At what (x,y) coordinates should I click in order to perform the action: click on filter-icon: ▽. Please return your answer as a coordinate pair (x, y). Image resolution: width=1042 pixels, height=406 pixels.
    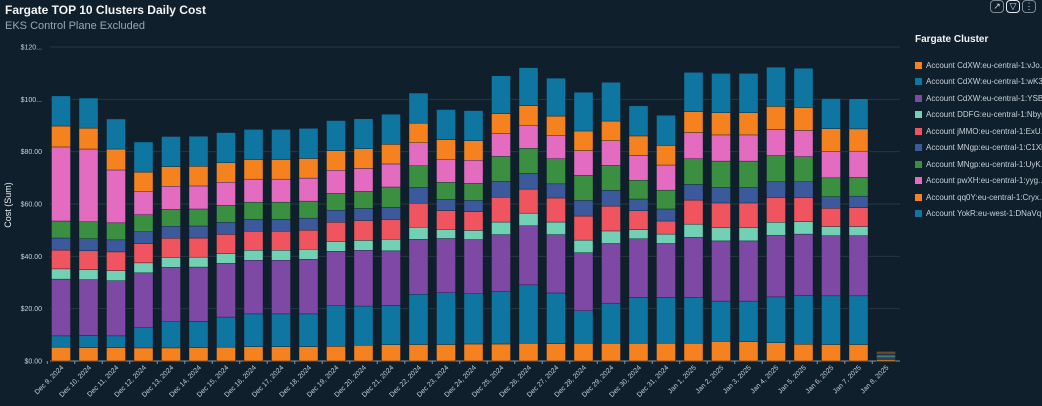
    Looking at the image, I should click on (1013, 6).